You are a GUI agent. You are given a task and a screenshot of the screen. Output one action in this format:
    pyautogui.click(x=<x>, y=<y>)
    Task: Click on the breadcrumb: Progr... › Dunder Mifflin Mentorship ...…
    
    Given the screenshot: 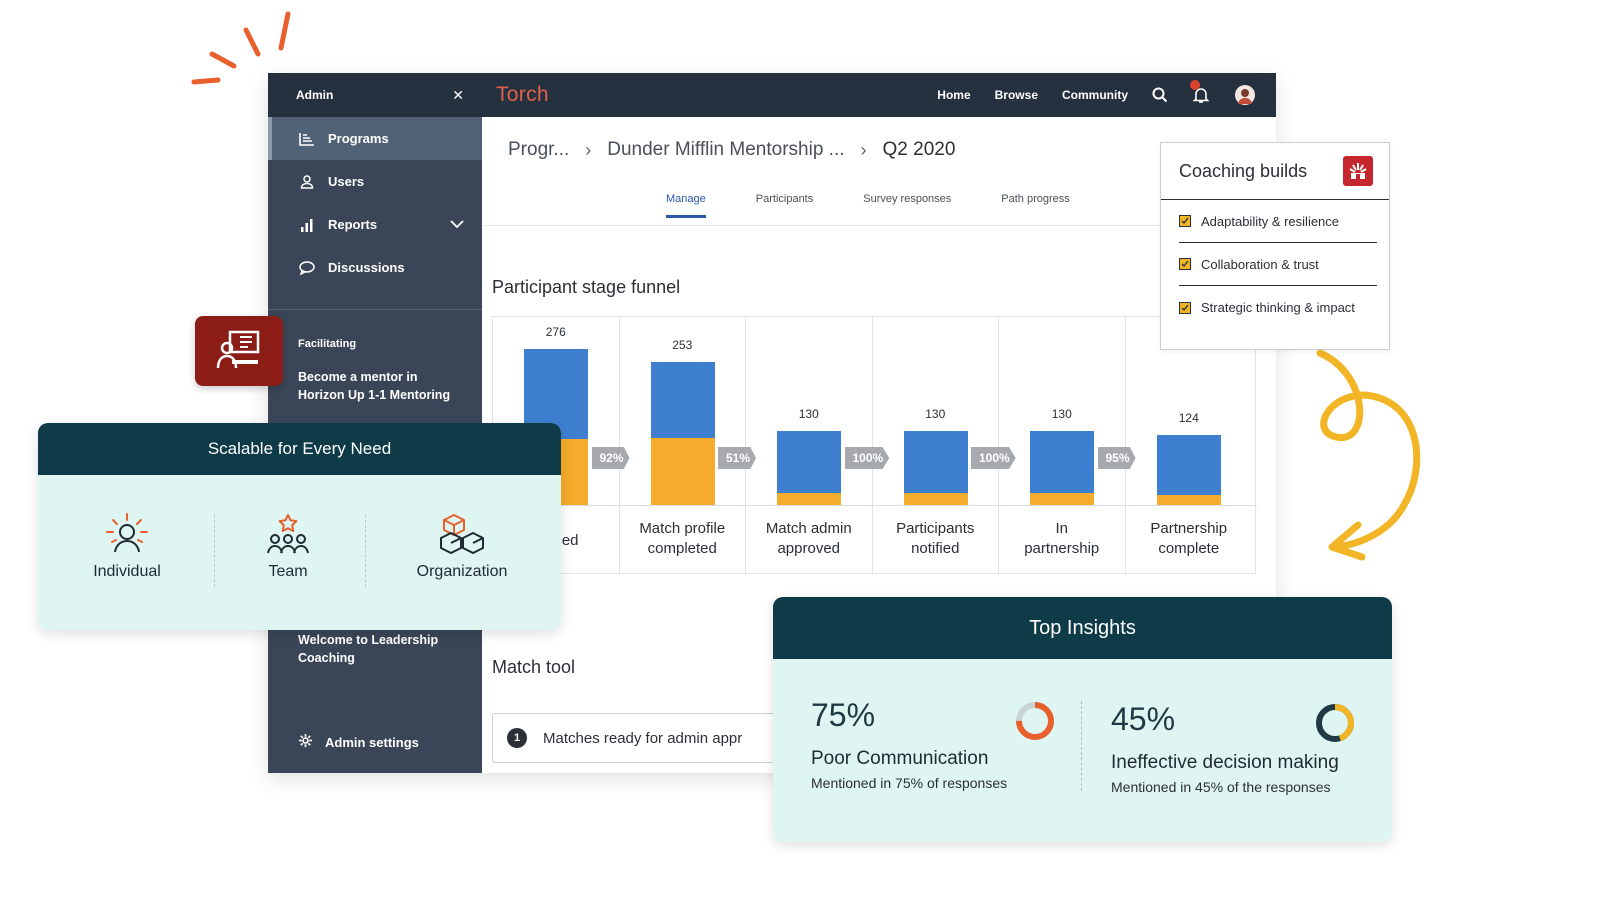 What is the action you would take?
    pyautogui.click(x=731, y=150)
    